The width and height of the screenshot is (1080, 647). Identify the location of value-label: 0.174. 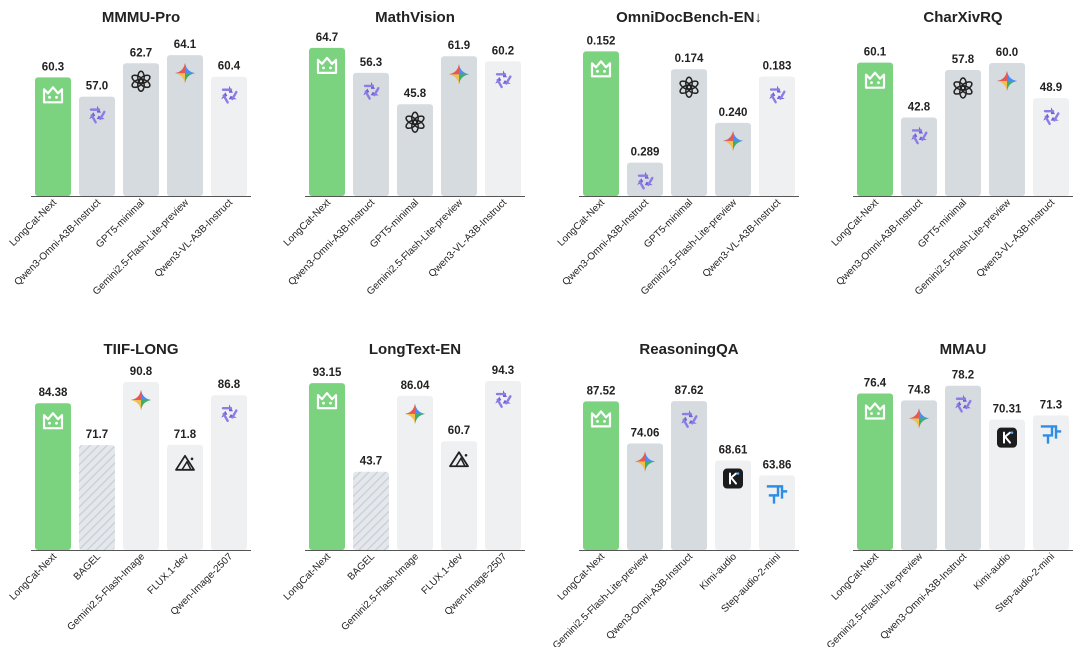
(689, 59).